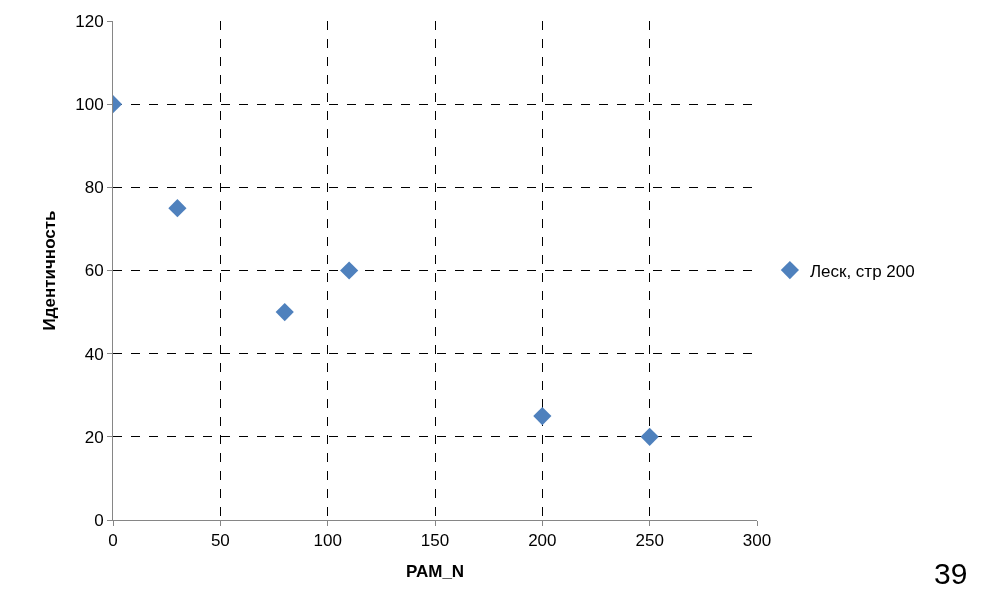 The image size is (1005, 607). Describe the element at coordinates (757, 541) in the screenshot. I see `x-tick-label: 300` at that location.